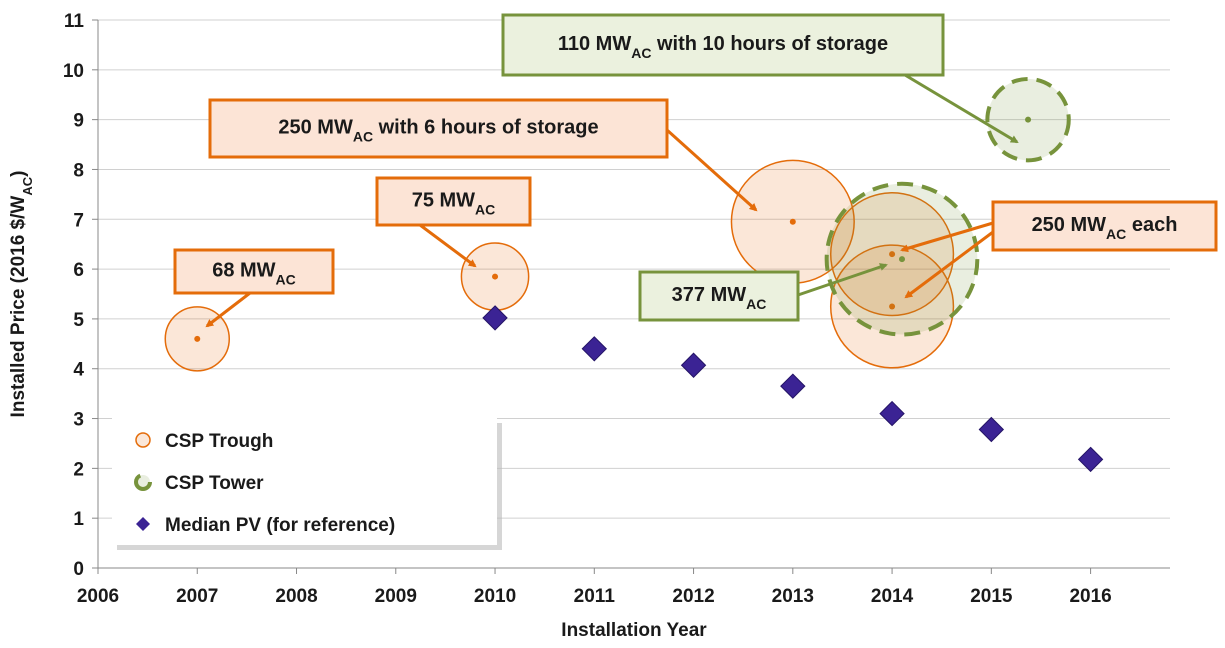 The width and height of the screenshot is (1225, 648). Describe the element at coordinates (486, 128) in the screenshot. I see `annotation-text-rest: with 6 hours of storage` at that location.